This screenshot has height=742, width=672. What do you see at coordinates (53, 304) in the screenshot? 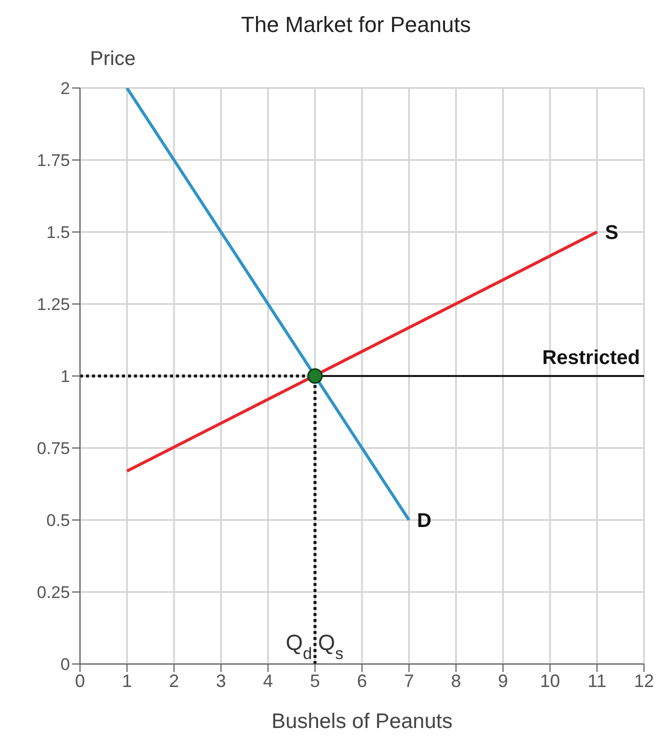
I see `y-tick-label: 1.25` at bounding box center [53, 304].